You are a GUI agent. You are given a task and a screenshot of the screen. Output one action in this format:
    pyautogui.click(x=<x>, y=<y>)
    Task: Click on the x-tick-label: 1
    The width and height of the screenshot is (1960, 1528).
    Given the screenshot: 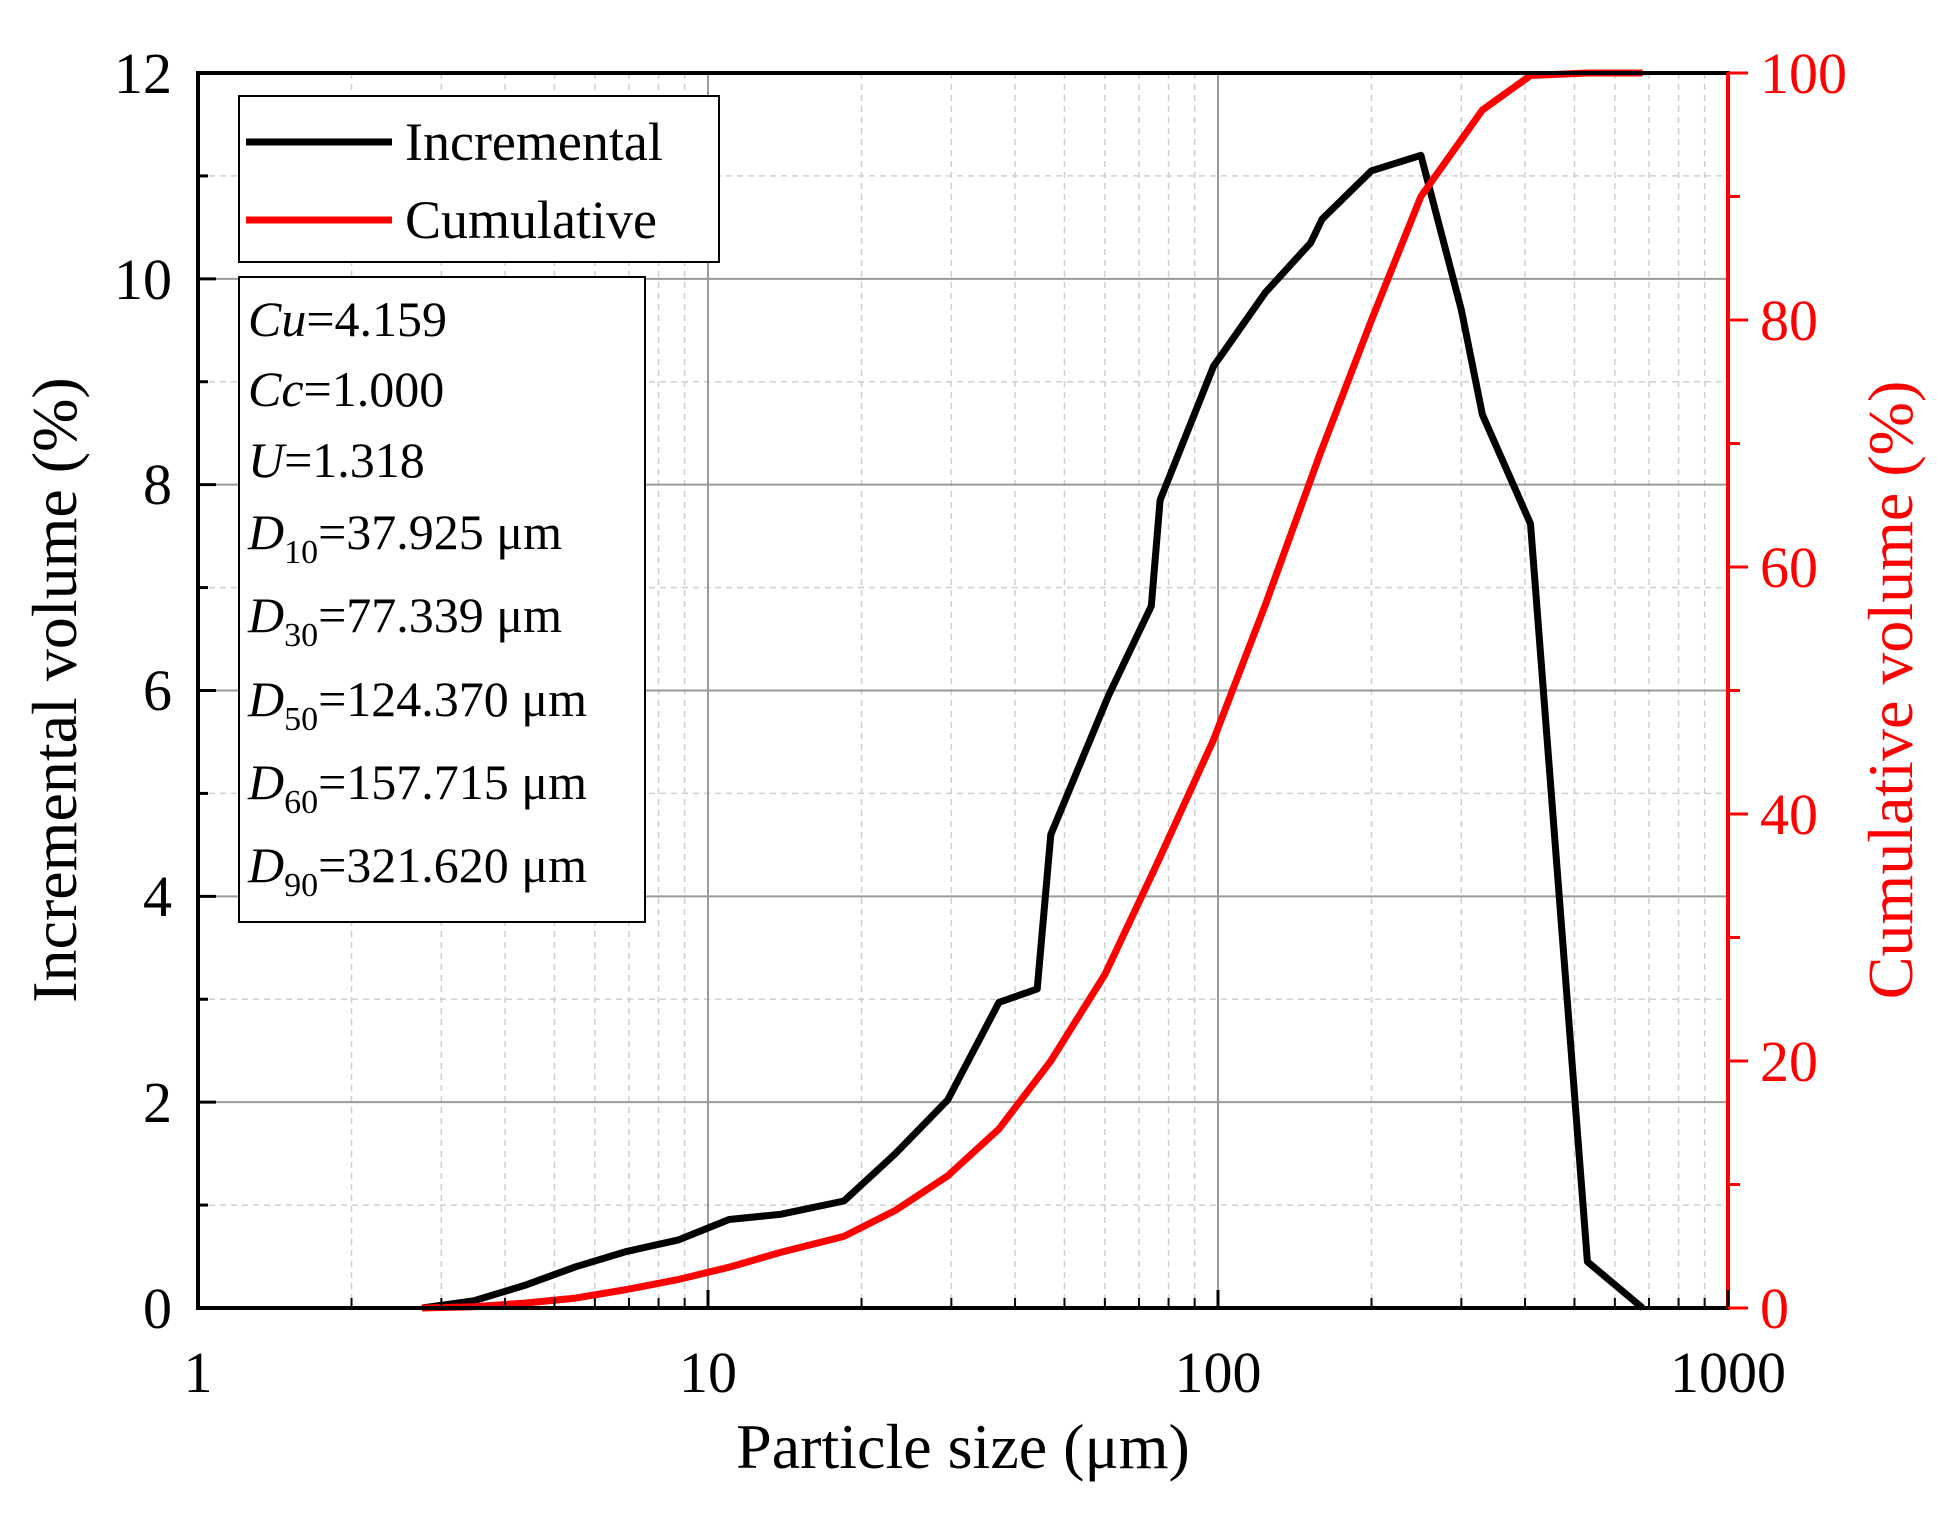 What is the action you would take?
    pyautogui.click(x=198, y=1372)
    